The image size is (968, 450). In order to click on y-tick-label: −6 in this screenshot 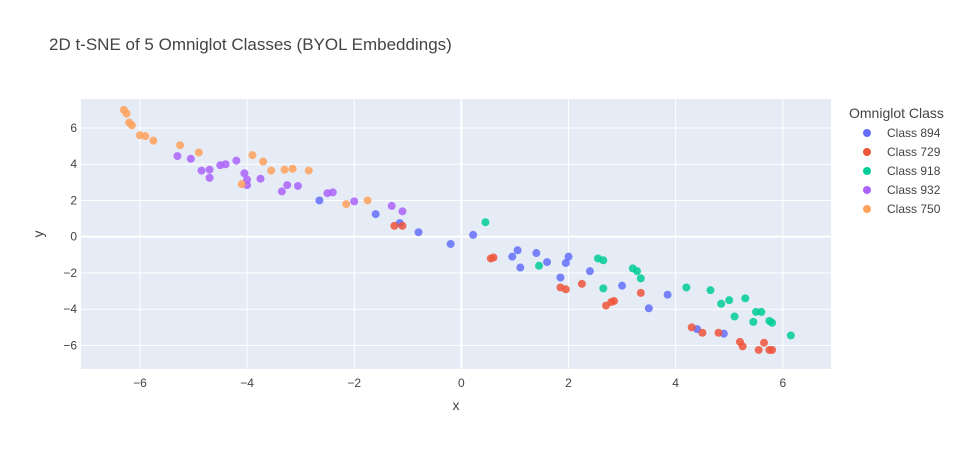, I will do `click(70, 345)`.